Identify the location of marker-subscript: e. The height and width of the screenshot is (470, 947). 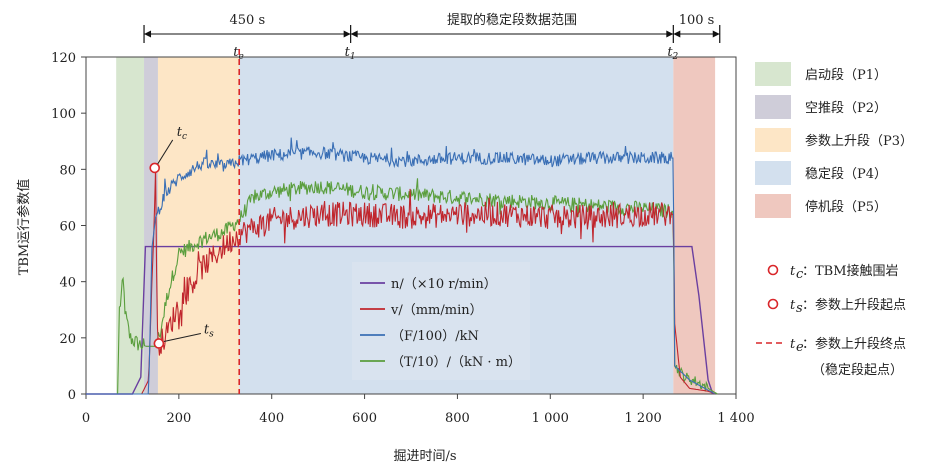
(240, 57).